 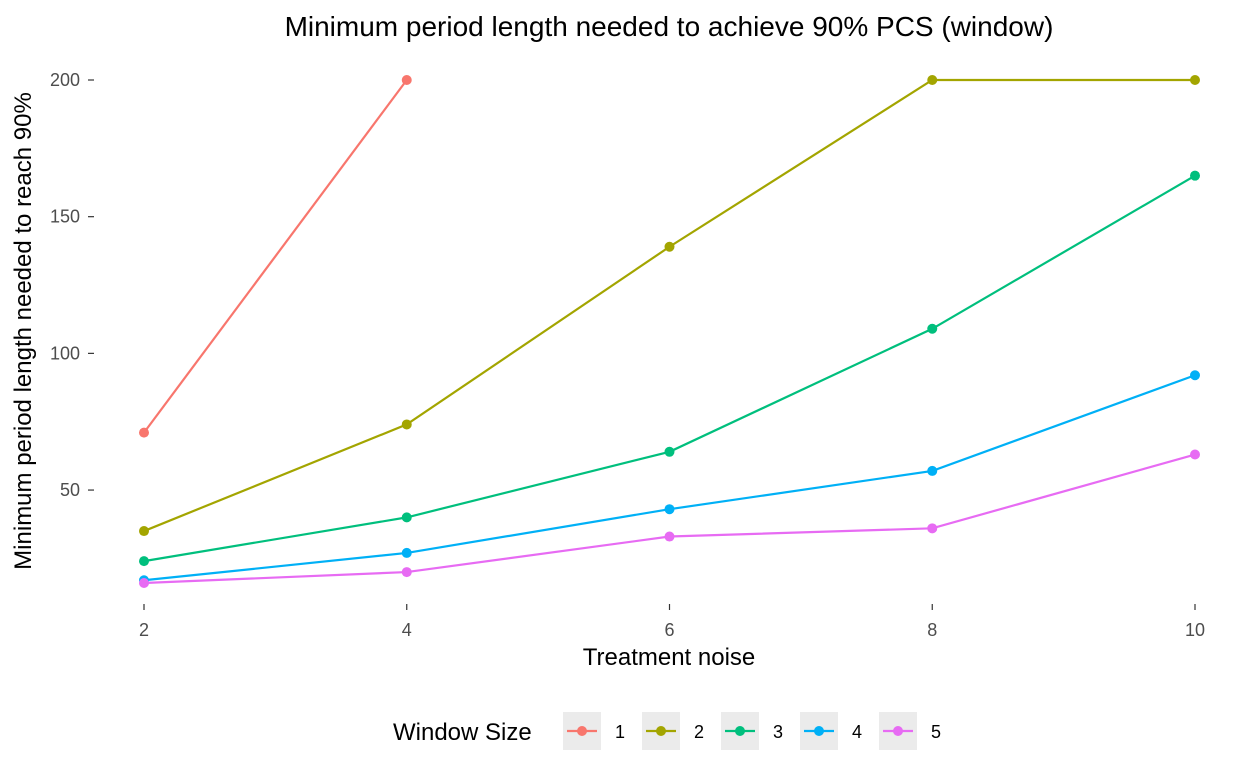 I want to click on legend: Window Size 1 2 3 4 5, so click(x=667, y=731).